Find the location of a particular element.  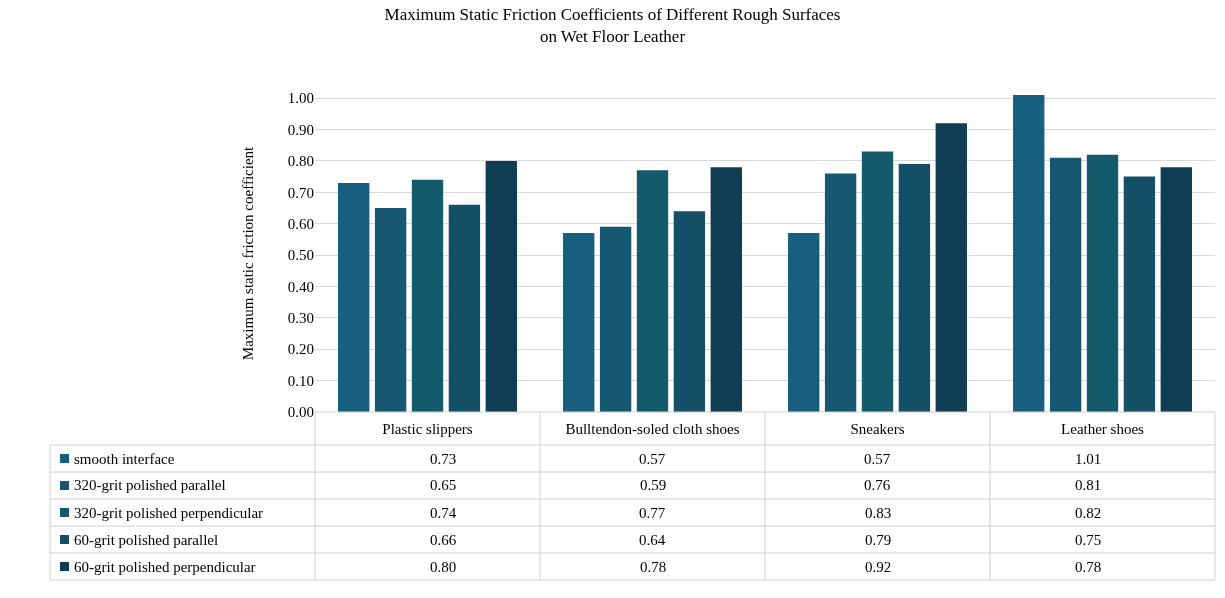

data-label: 0.92 is located at coordinates (878, 567).